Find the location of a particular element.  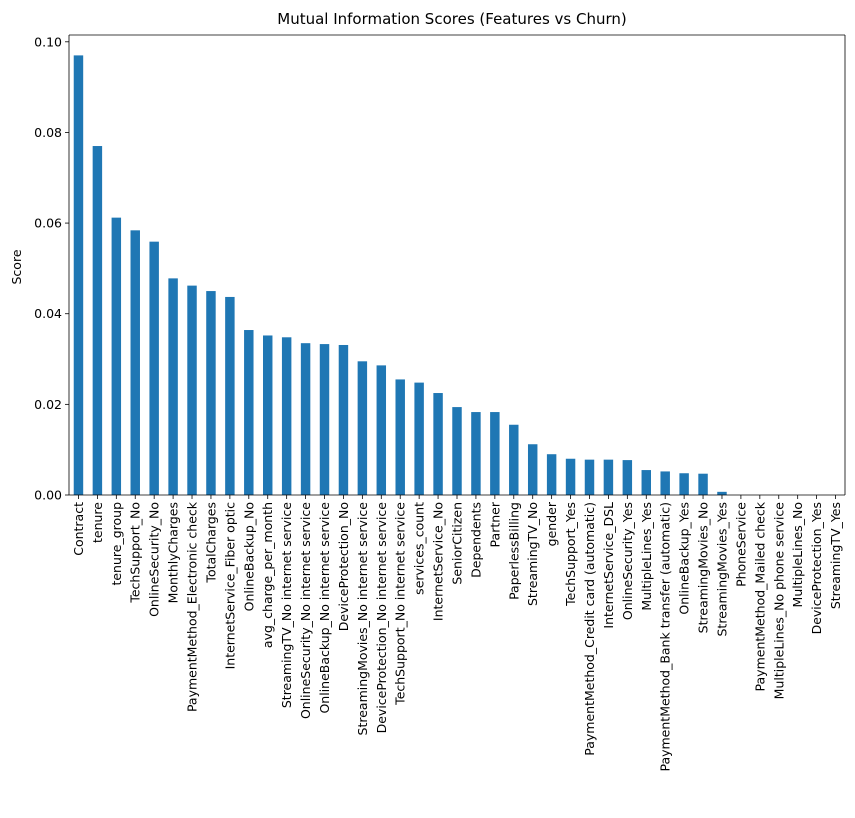

bar-onlinesecurity-no is located at coordinates (154, 368).